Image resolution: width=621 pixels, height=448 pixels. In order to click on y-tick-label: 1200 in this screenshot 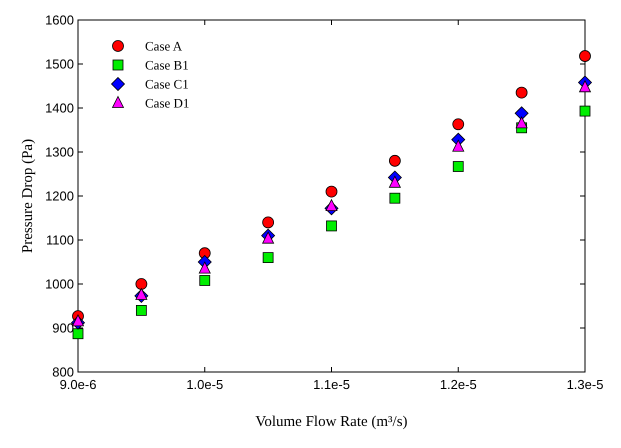, I will do `click(59, 196)`.